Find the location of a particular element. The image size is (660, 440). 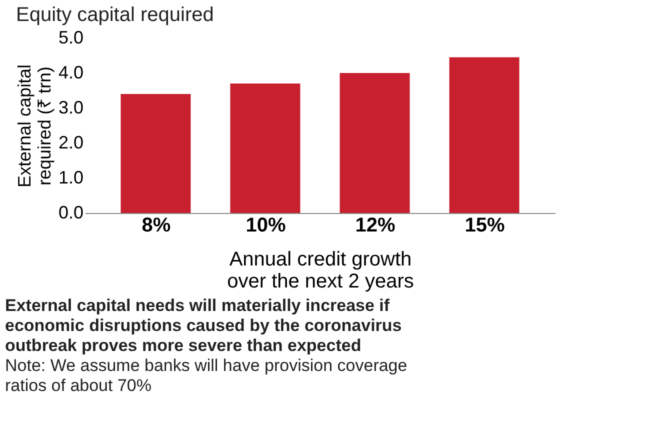

y-tick-label: 5.0 is located at coordinates (71, 38).